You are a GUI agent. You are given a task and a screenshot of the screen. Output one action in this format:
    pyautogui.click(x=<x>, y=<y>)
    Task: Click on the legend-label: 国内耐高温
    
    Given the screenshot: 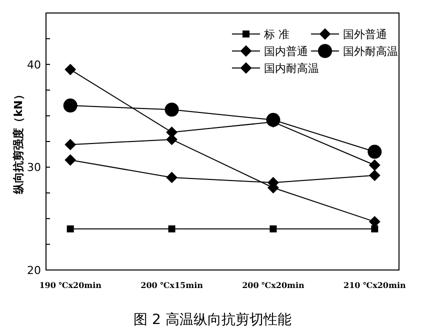 What is the action you would take?
    pyautogui.click(x=291, y=68)
    